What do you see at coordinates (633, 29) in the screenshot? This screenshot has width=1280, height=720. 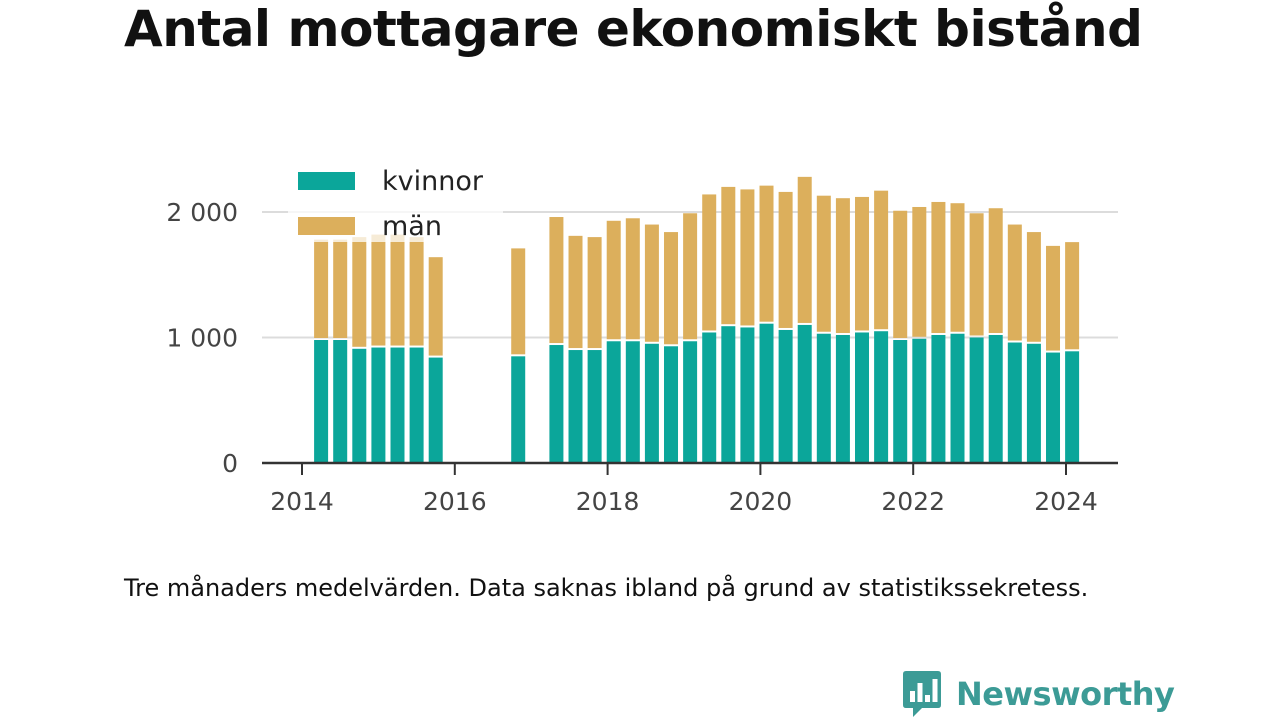 I see `chart-title: Antal mottagare ekonomiskt bistånd` at bounding box center [633, 29].